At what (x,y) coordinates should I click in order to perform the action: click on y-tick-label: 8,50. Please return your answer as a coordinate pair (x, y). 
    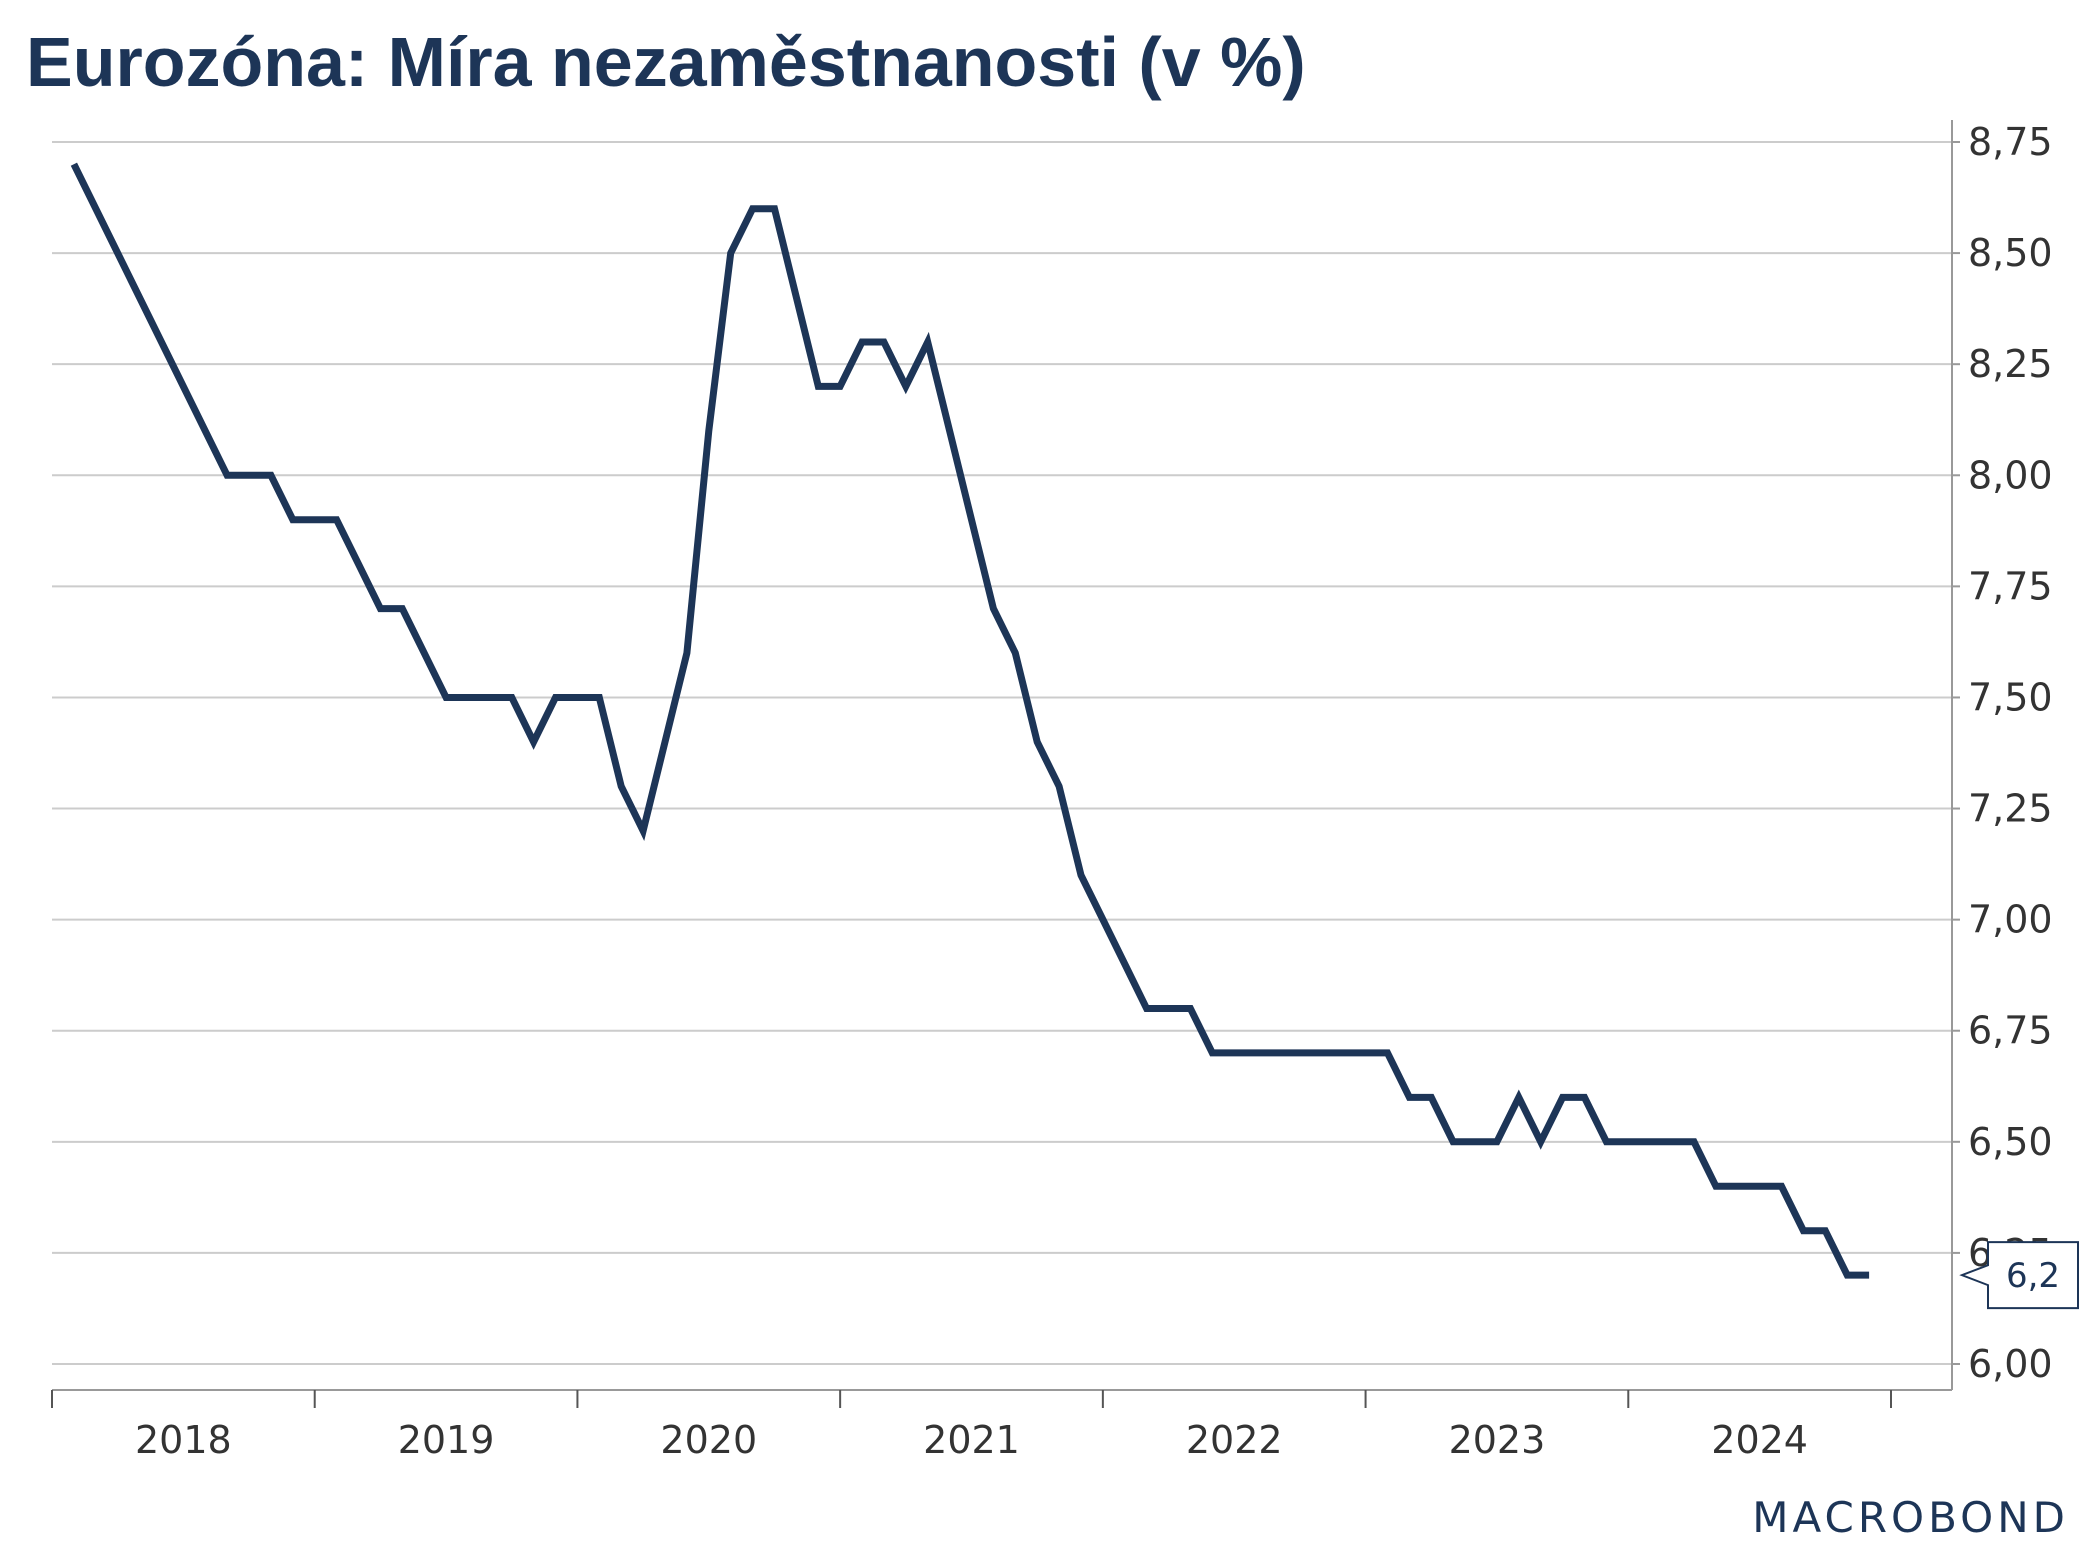
    Looking at the image, I should click on (2010, 253).